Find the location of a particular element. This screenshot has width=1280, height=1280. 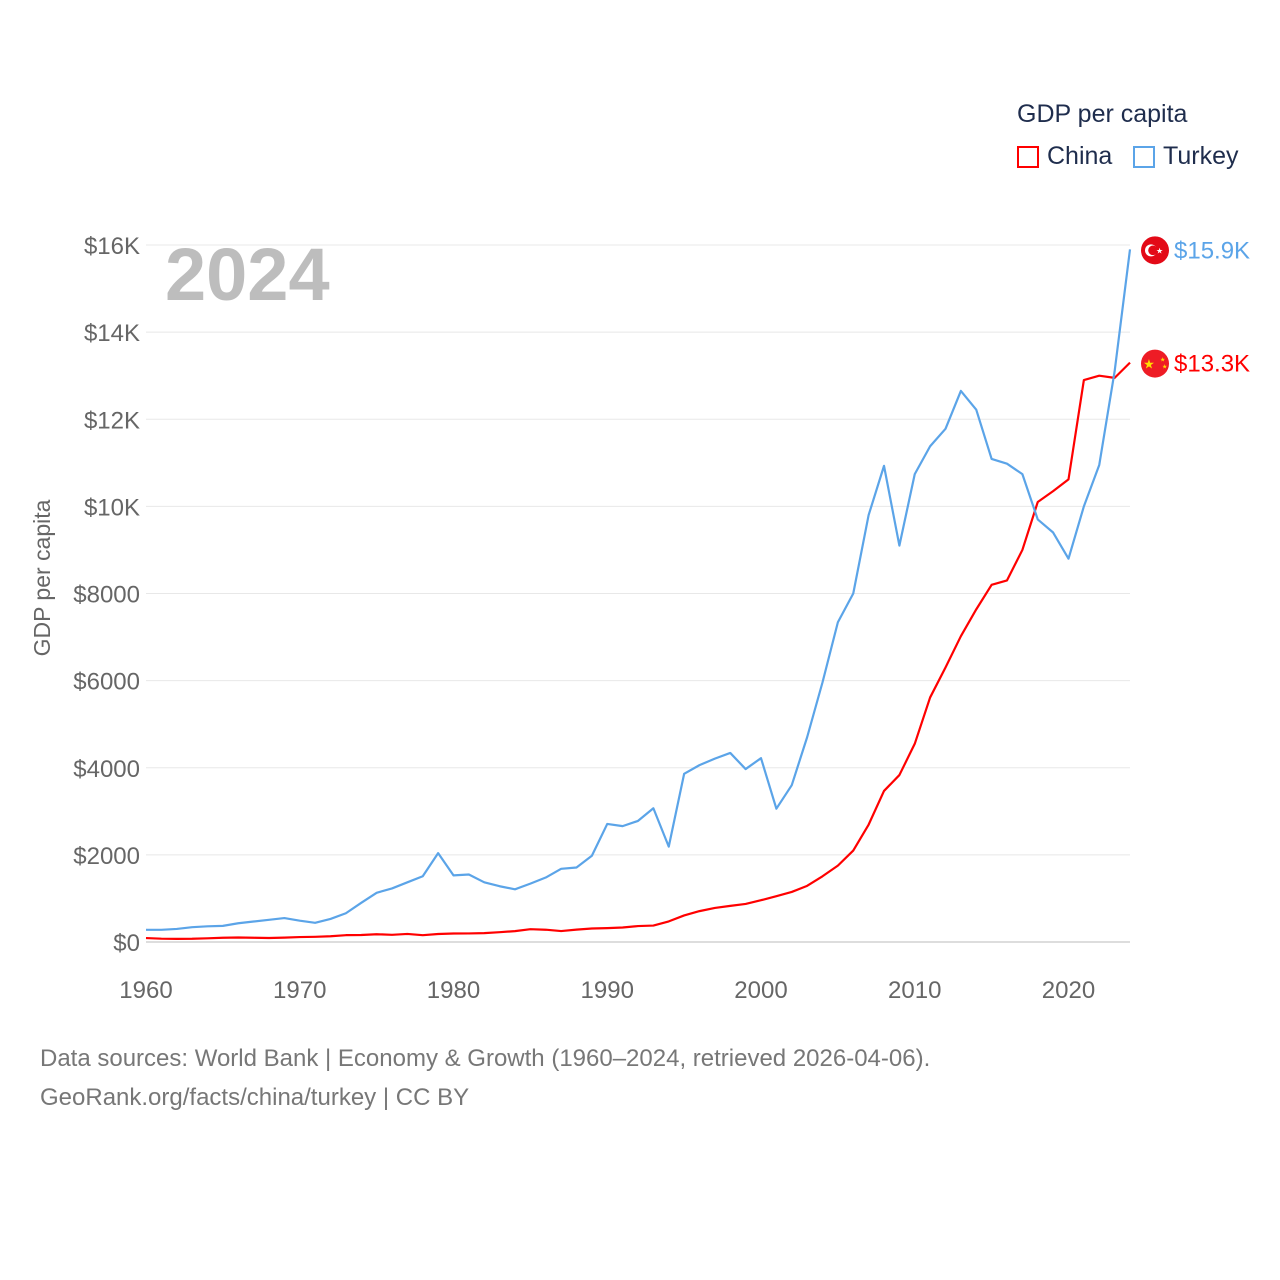

legend-label-turkey: Turkey is located at coordinates (1201, 156).